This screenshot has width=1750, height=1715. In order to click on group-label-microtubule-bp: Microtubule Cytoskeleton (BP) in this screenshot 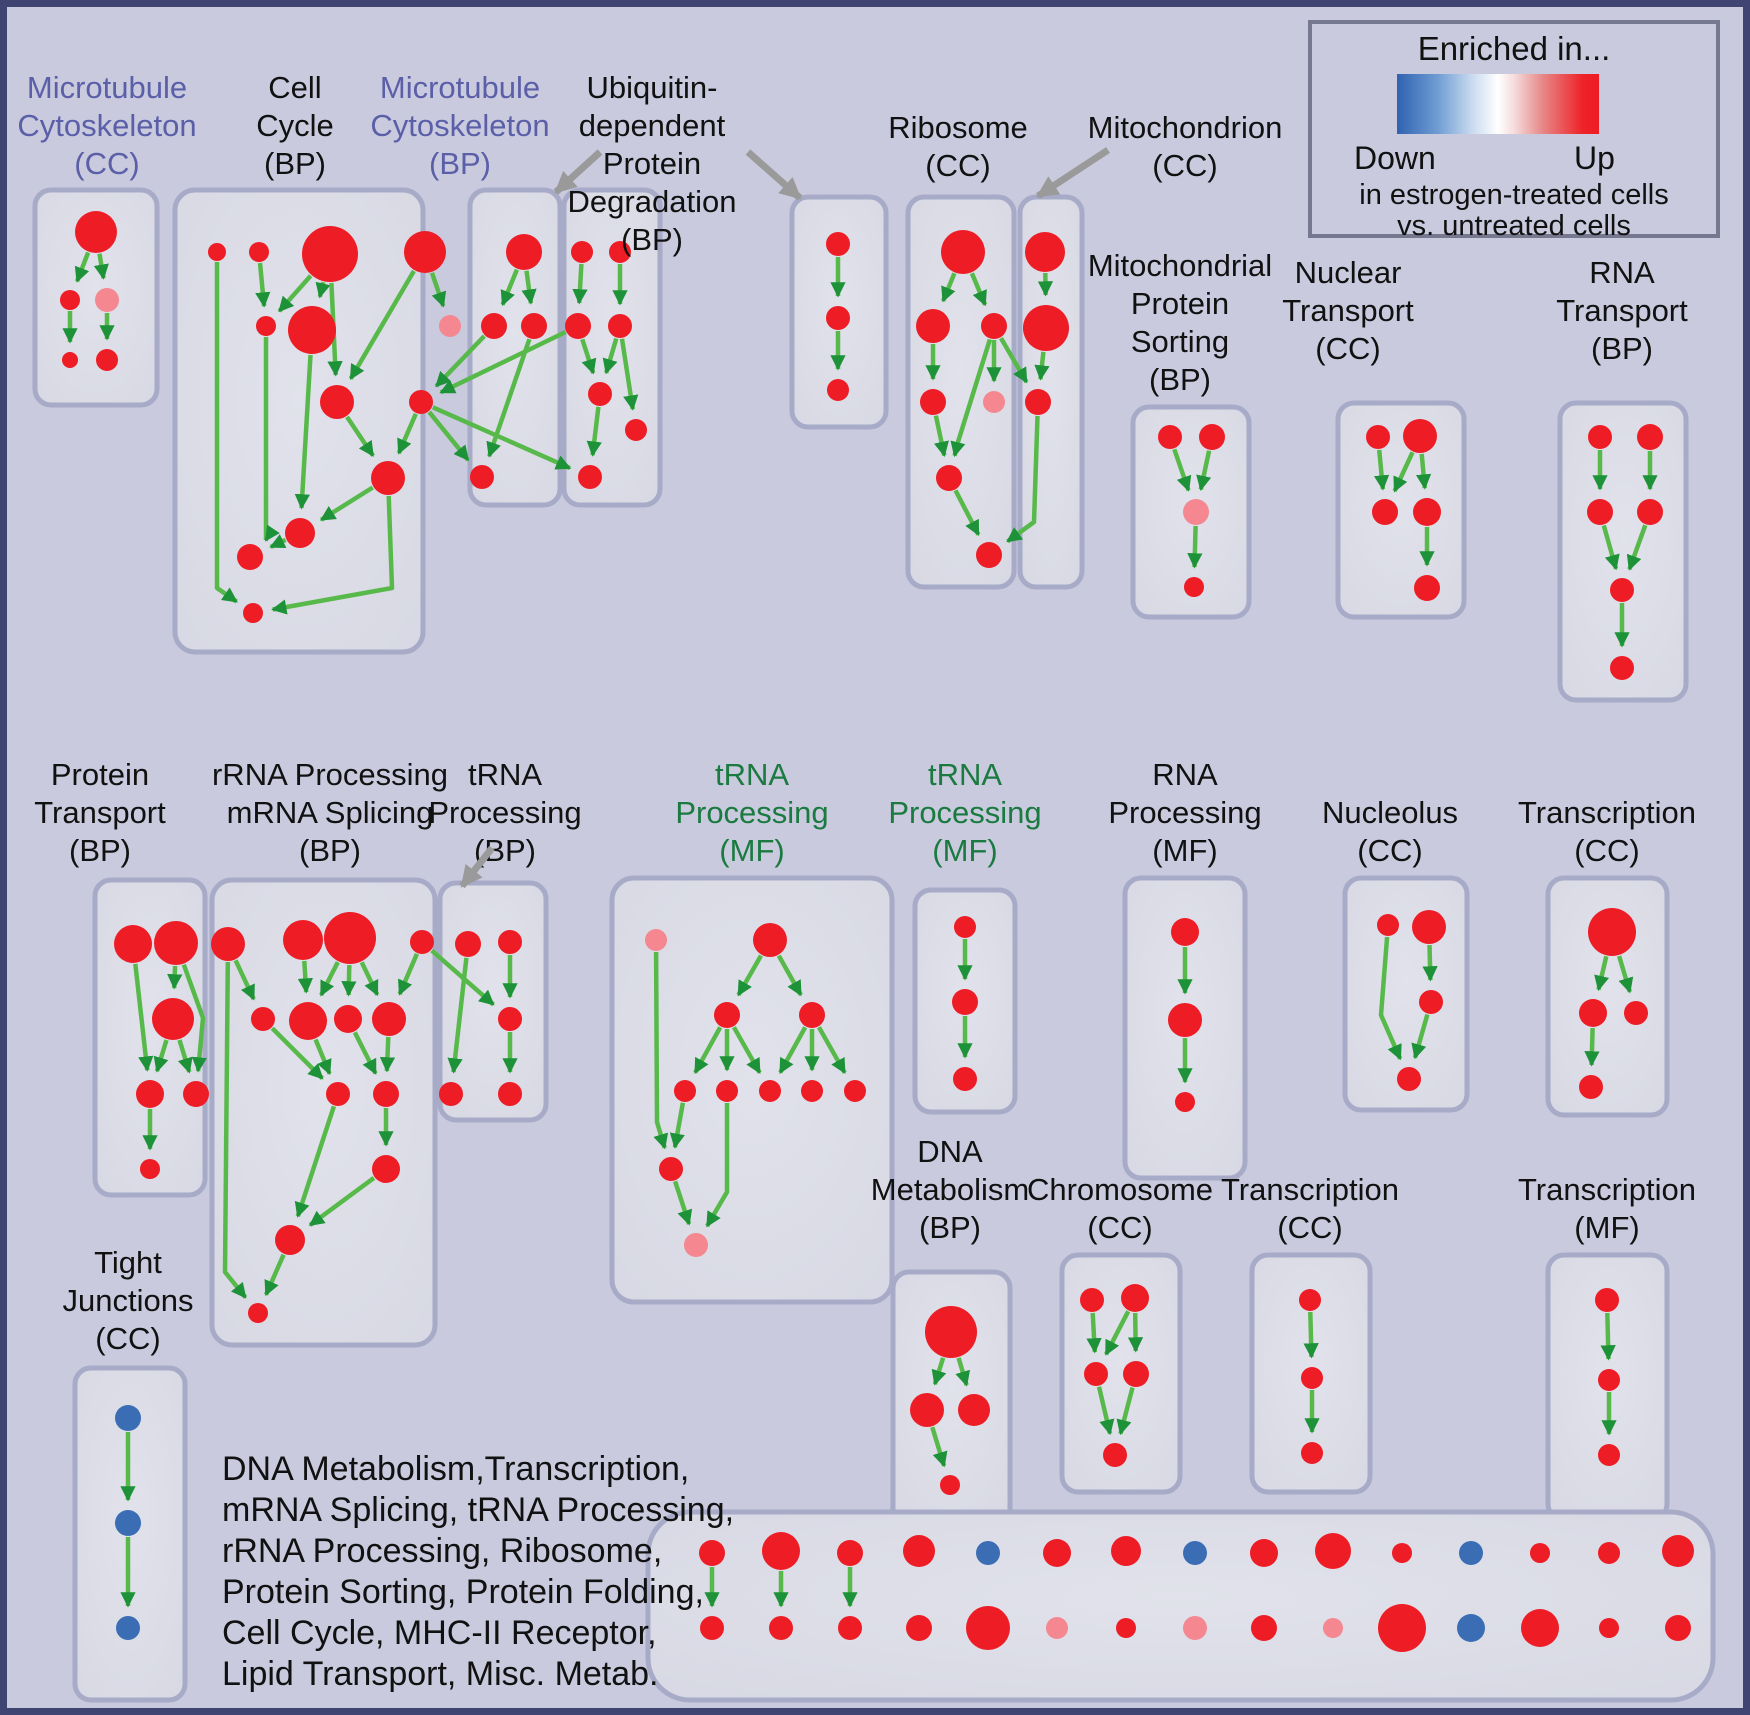, I will do `click(459, 125)`.